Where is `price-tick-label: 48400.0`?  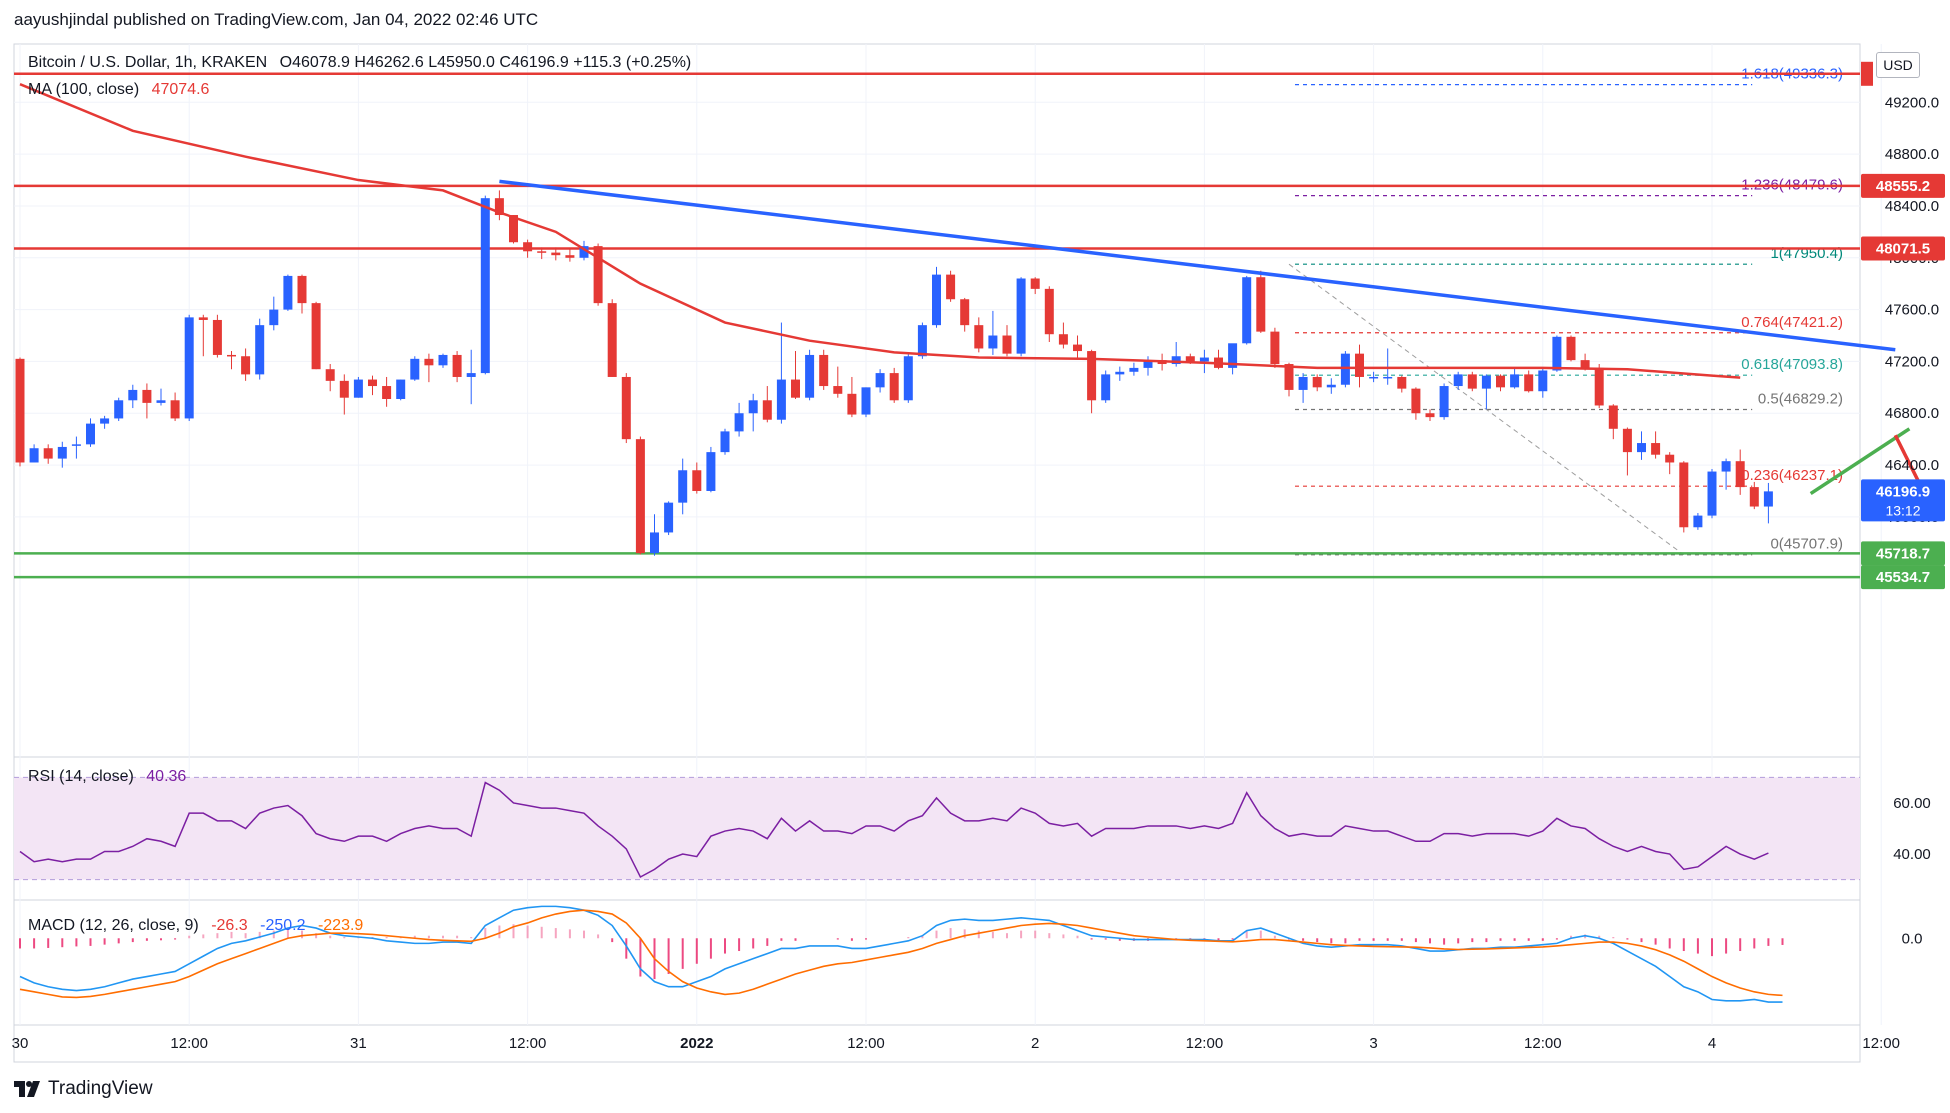 price-tick-label: 48400.0 is located at coordinates (1912, 206).